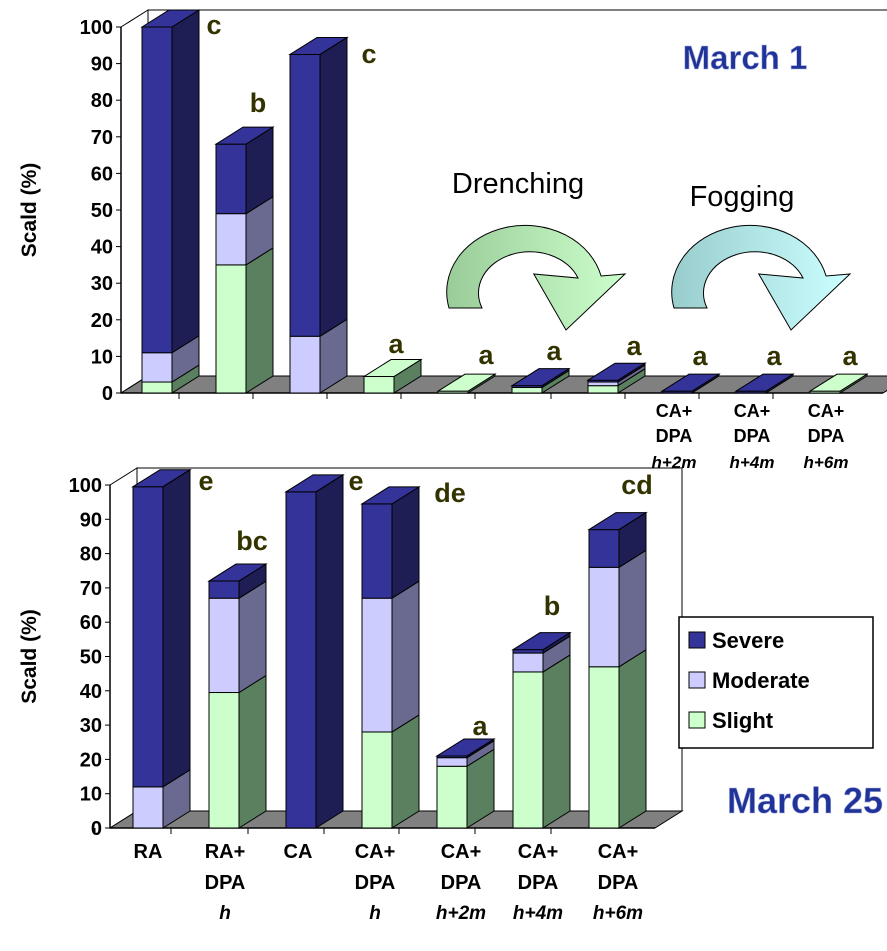 The height and width of the screenshot is (951, 887). I want to click on fogging-label: Fogging, so click(742, 197).